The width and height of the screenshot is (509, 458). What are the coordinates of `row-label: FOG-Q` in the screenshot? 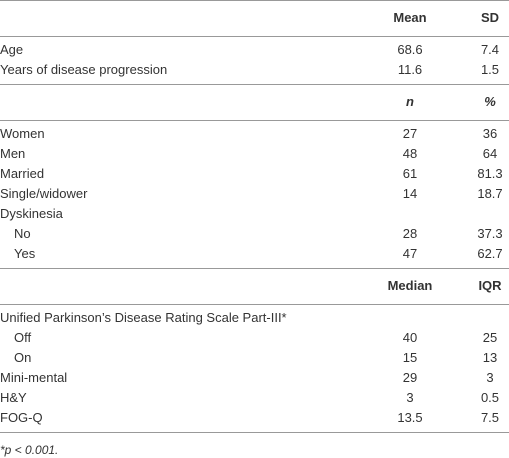 It's located at (21, 417).